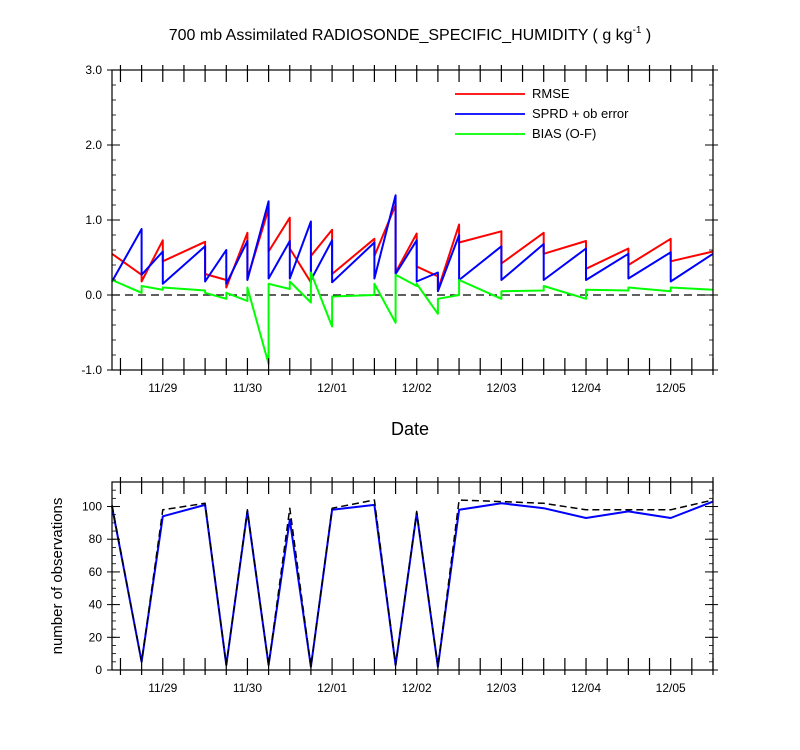 The image size is (800, 750). What do you see at coordinates (417, 388) in the screenshot?
I see `top-xtick-label: 12/02` at bounding box center [417, 388].